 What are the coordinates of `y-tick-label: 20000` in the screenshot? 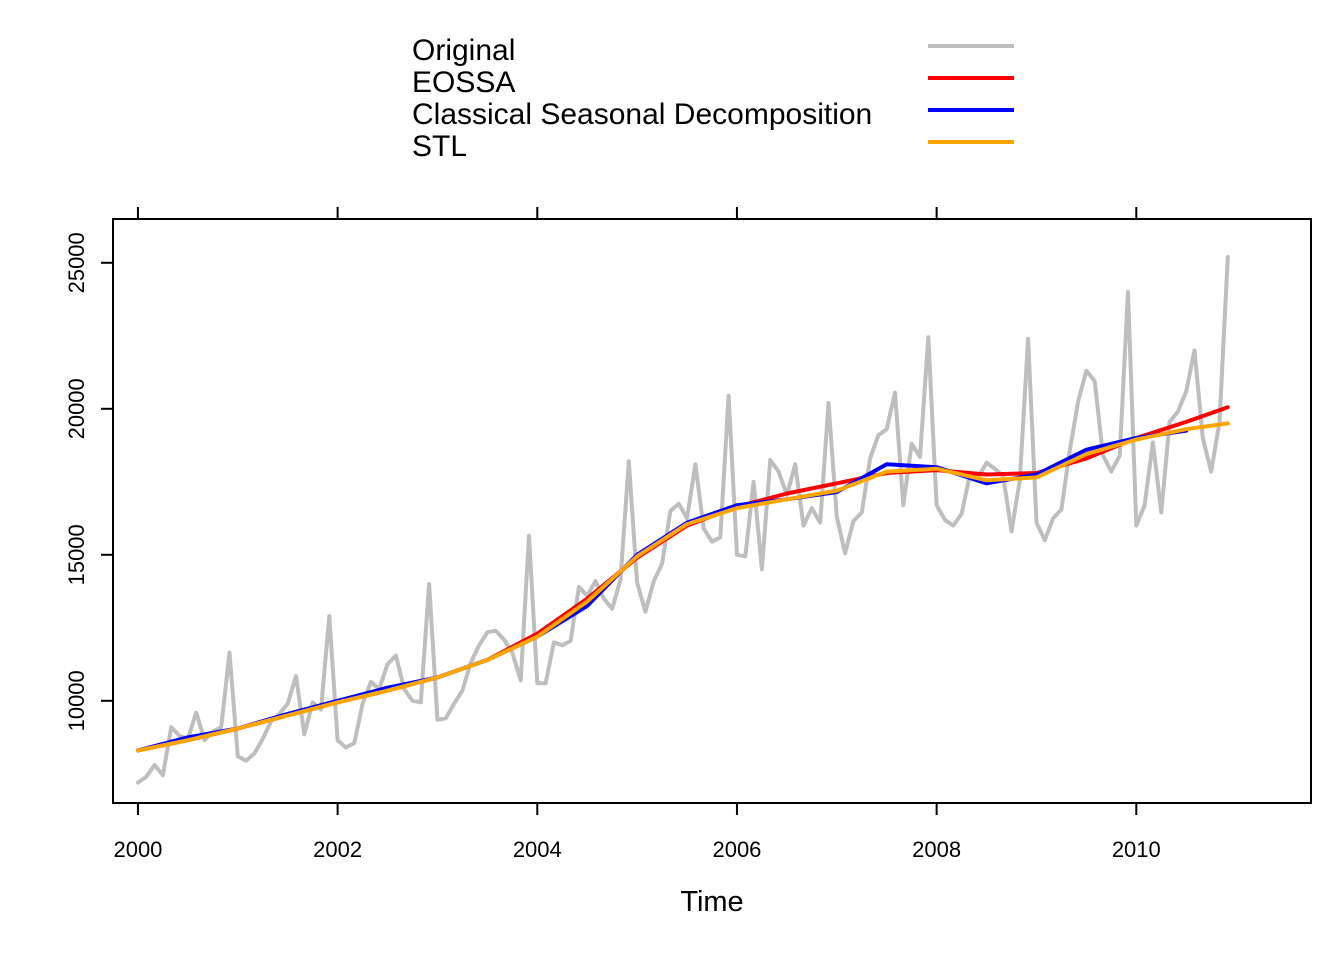 It's located at (76, 408).